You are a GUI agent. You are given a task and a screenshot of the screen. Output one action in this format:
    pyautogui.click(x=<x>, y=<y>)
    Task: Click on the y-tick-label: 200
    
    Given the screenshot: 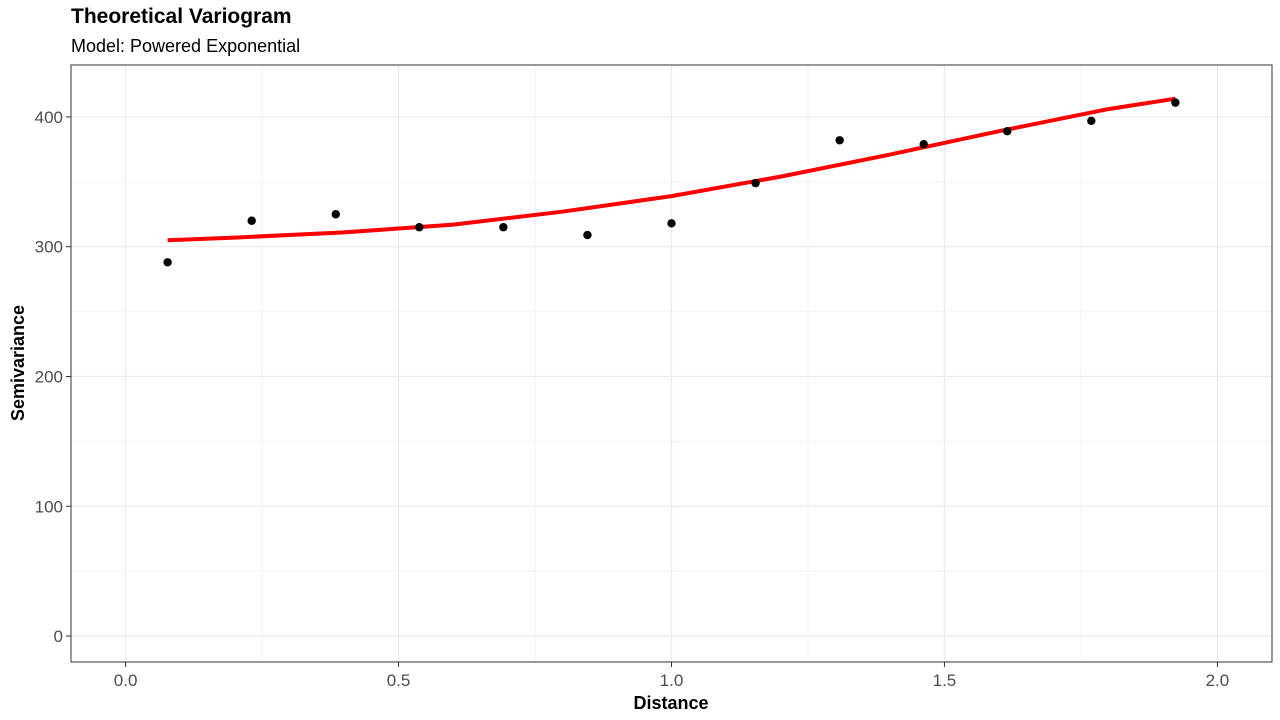 What is the action you would take?
    pyautogui.click(x=49, y=376)
    